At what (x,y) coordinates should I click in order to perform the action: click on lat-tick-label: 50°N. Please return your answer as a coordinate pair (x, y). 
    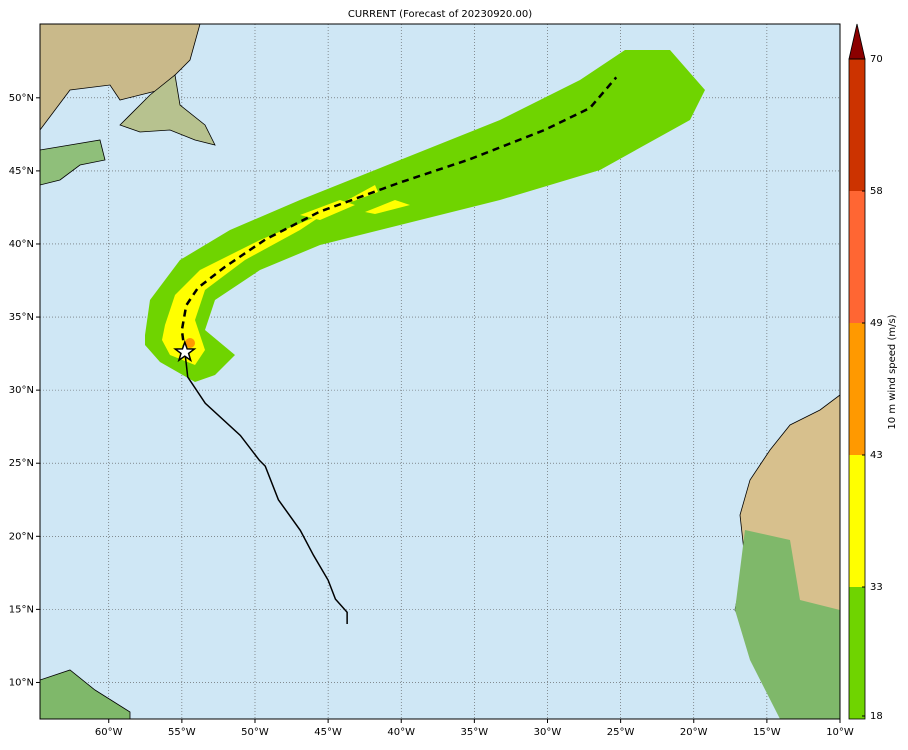
    Looking at the image, I should click on (21, 98).